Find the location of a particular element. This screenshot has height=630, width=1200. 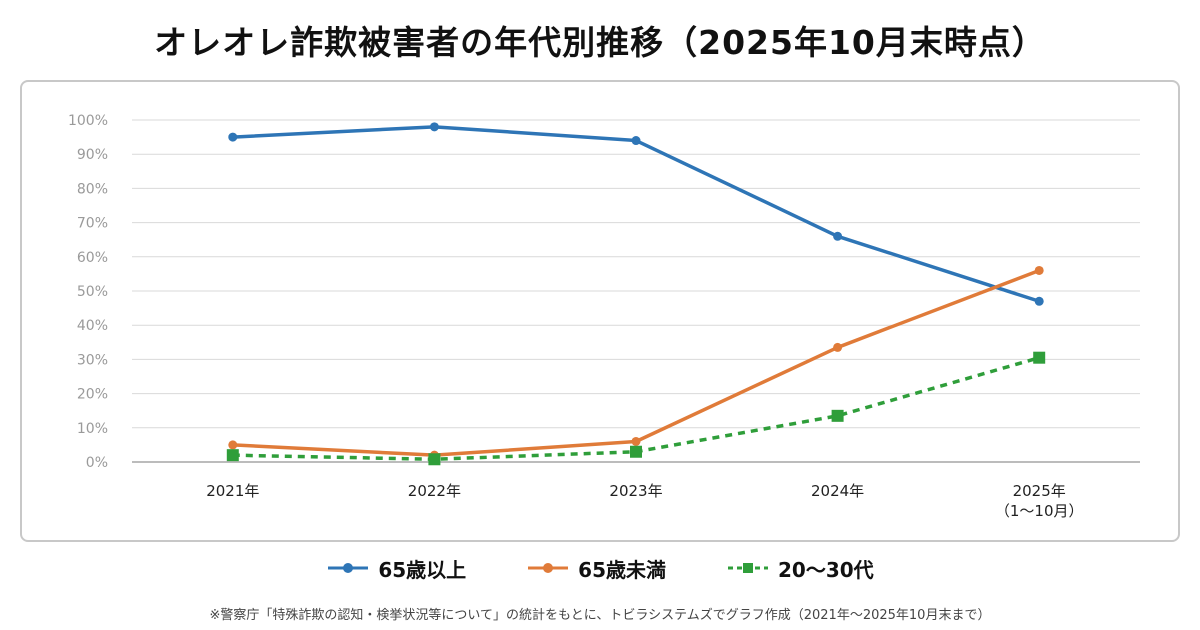

x-tick-label-2: 2023年 is located at coordinates (635, 491).